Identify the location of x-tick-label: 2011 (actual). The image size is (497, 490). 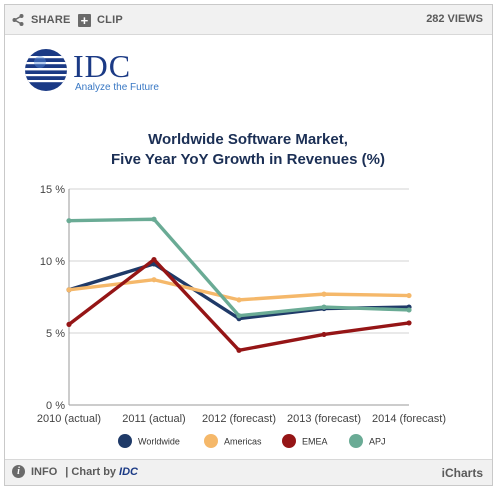
(153, 419).